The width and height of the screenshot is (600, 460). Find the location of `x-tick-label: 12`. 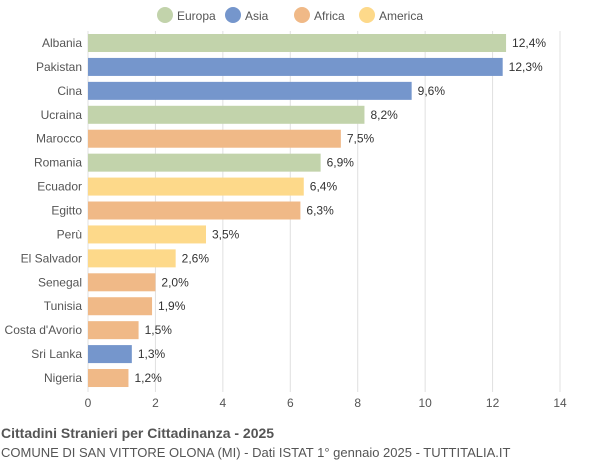

x-tick-label: 12 is located at coordinates (493, 403).